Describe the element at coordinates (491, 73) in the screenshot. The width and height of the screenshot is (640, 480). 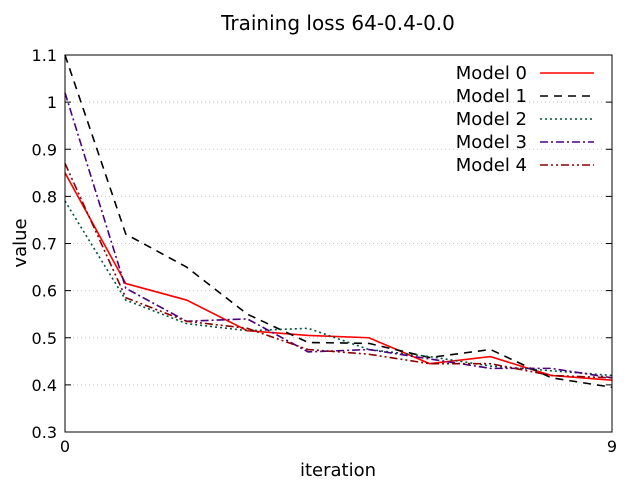
I see `legend-label-model-0: Model 0` at that location.